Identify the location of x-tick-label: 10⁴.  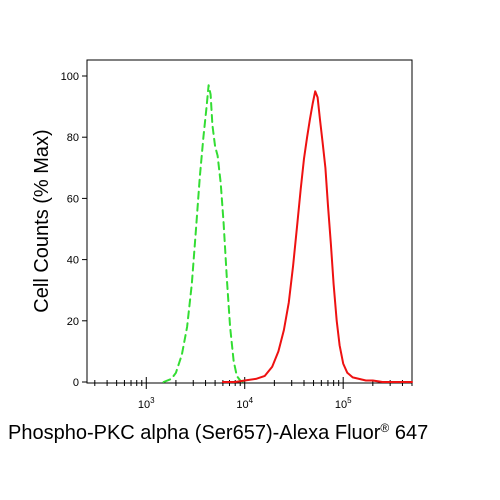
(244, 403).